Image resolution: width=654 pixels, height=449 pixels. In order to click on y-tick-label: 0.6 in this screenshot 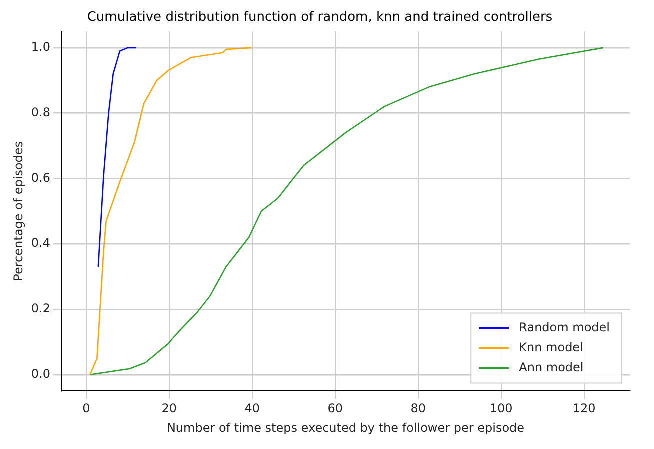, I will do `click(40, 177)`.